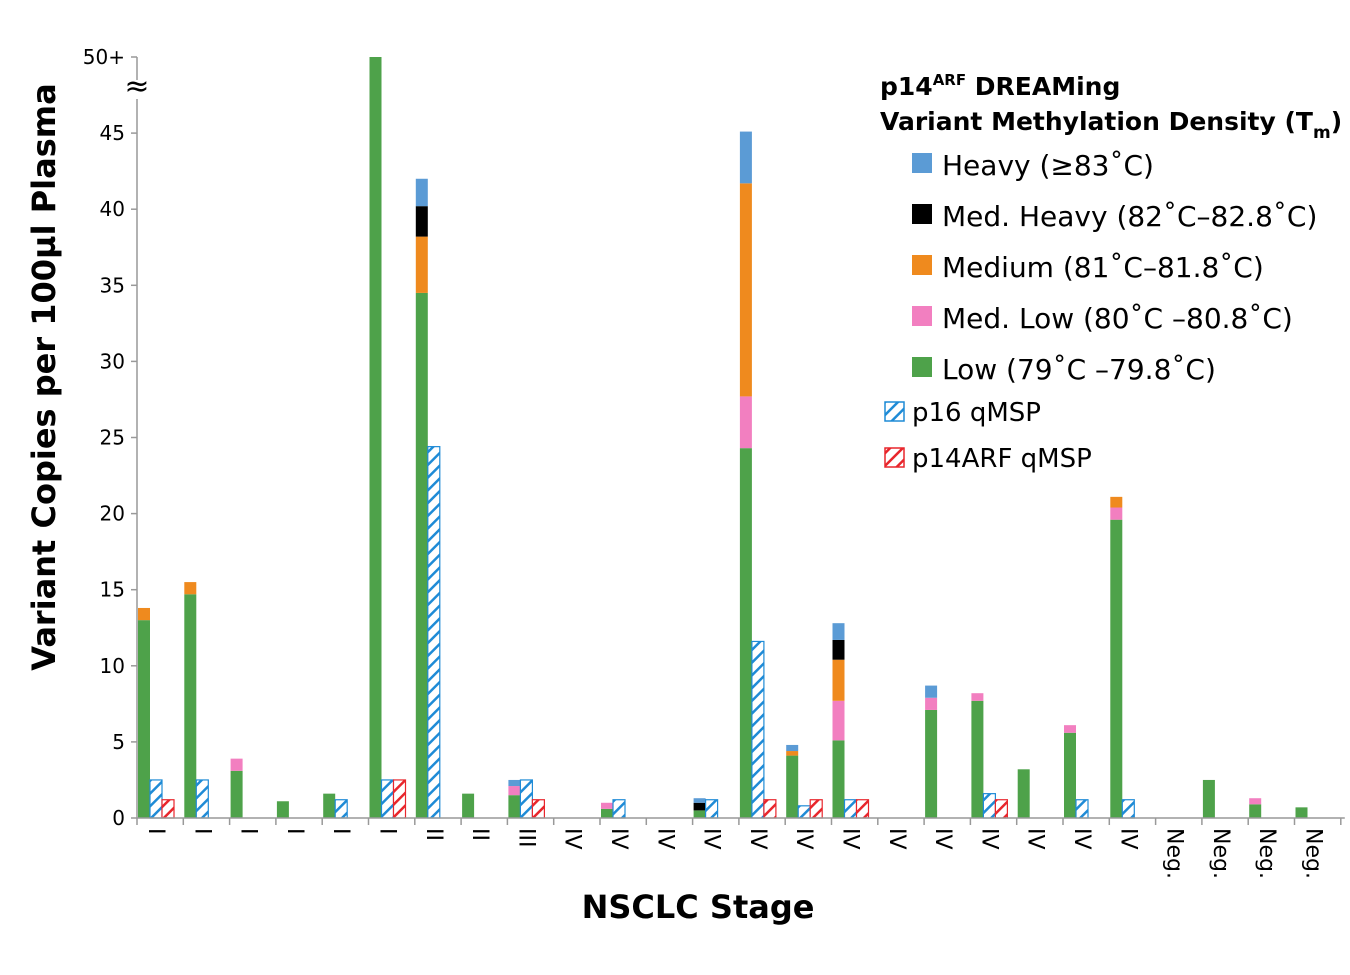 The height and width of the screenshot is (975, 1350). I want to click on legend-item-label: Med. Low (80˚C –80.8˚C), so click(1117, 318).